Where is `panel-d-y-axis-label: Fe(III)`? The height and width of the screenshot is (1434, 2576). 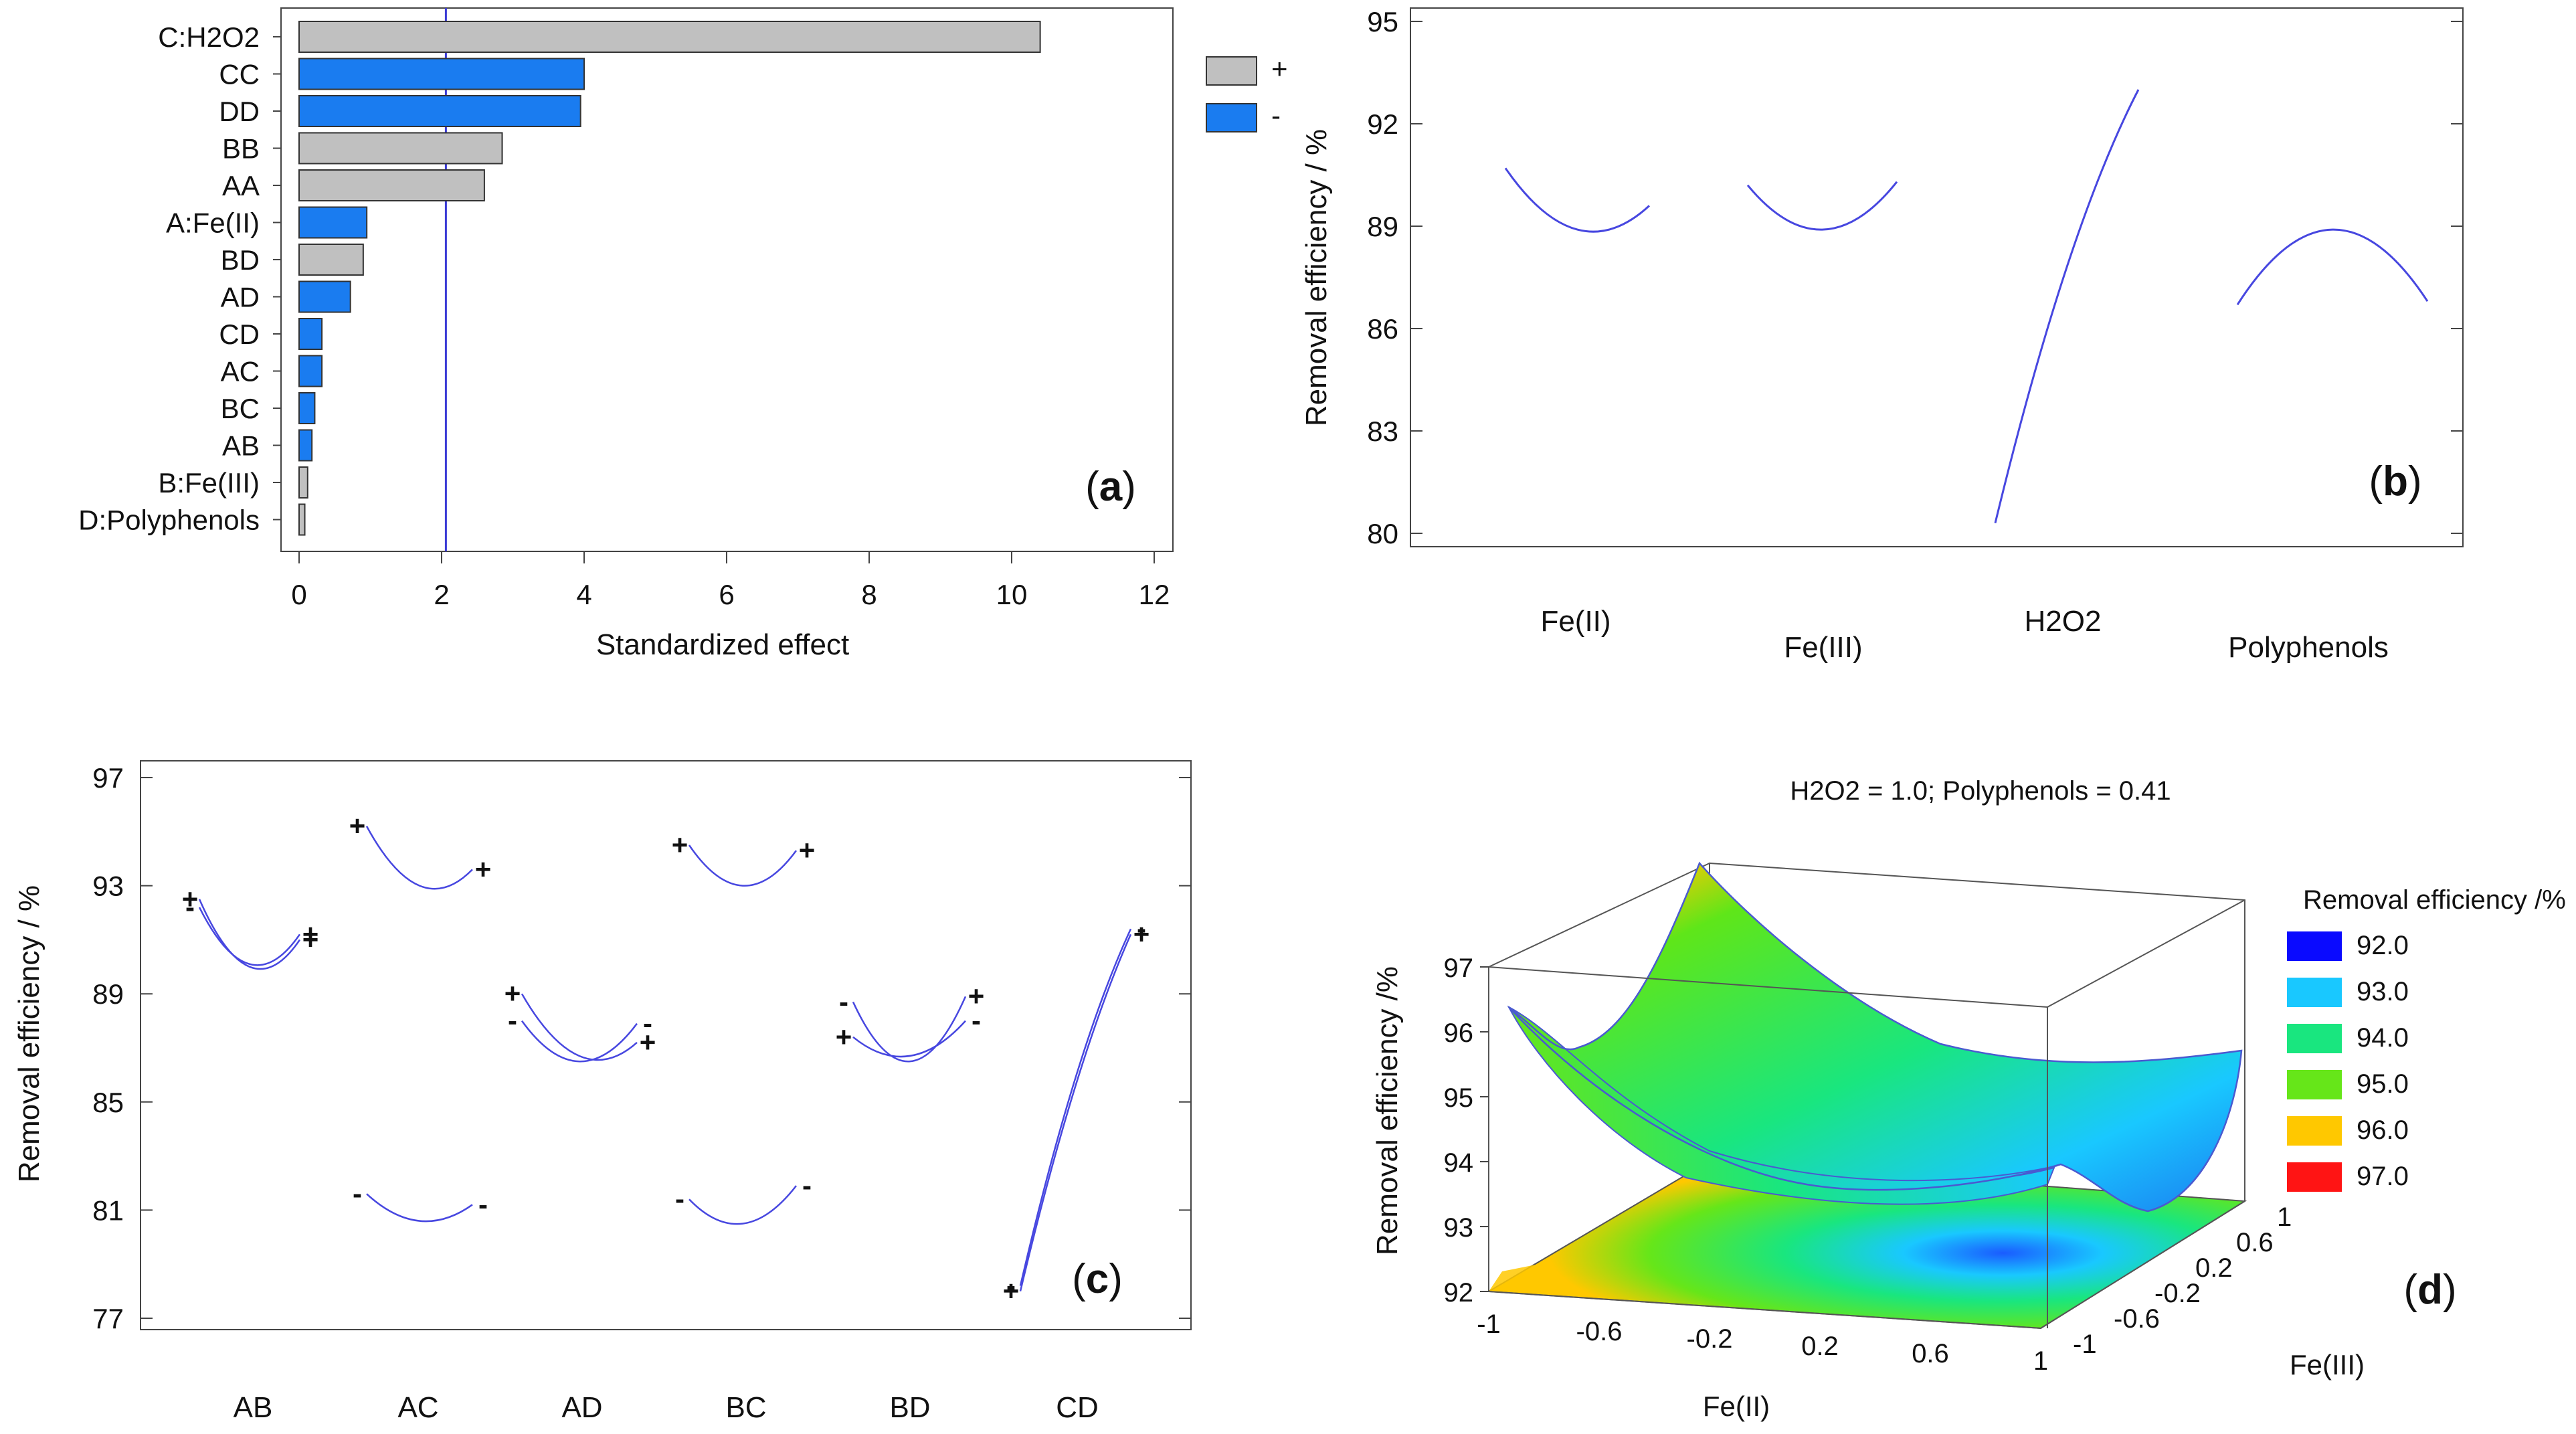 panel-d-y-axis-label: Fe(III) is located at coordinates (2327, 1364).